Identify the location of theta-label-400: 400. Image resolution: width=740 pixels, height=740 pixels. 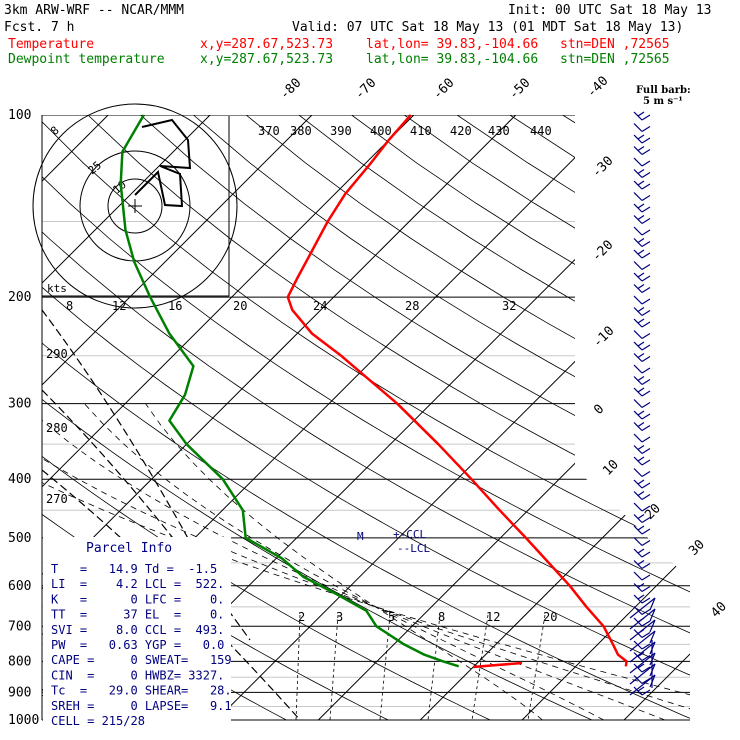
(381, 131).